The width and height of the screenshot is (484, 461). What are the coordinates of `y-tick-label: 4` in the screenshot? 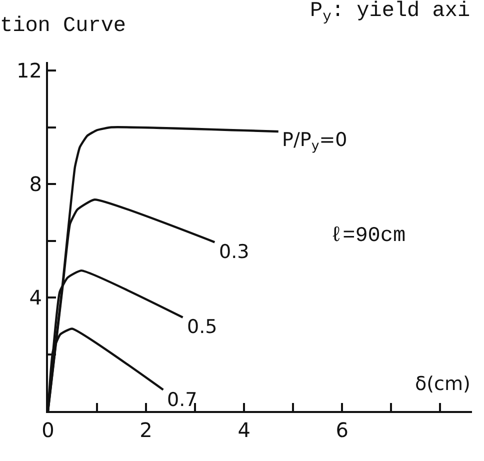 It's located at (35, 298).